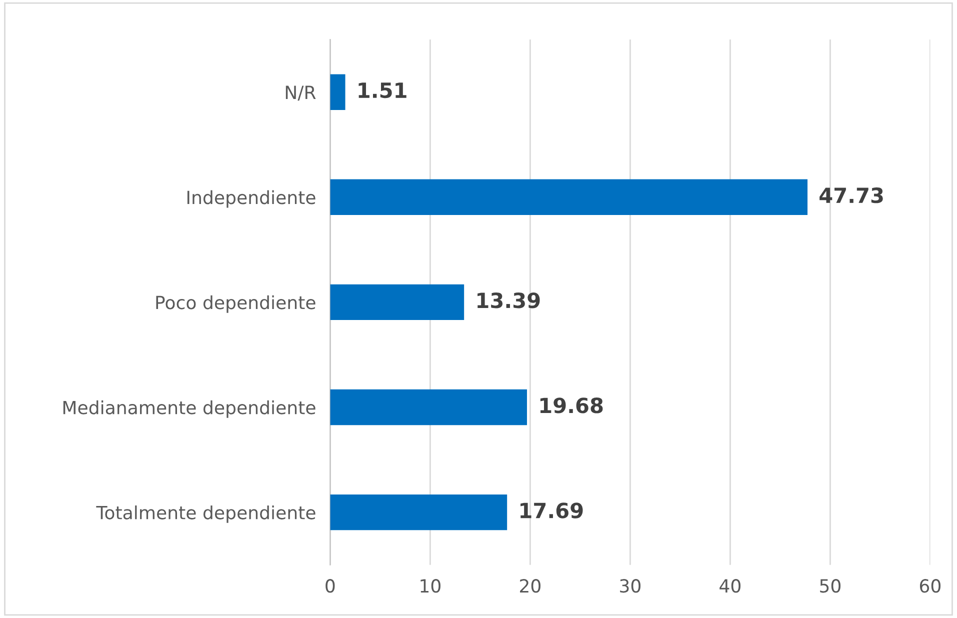 Image resolution: width=957 pixels, height=618 pixels. I want to click on x-tick-label: 10, so click(430, 586).